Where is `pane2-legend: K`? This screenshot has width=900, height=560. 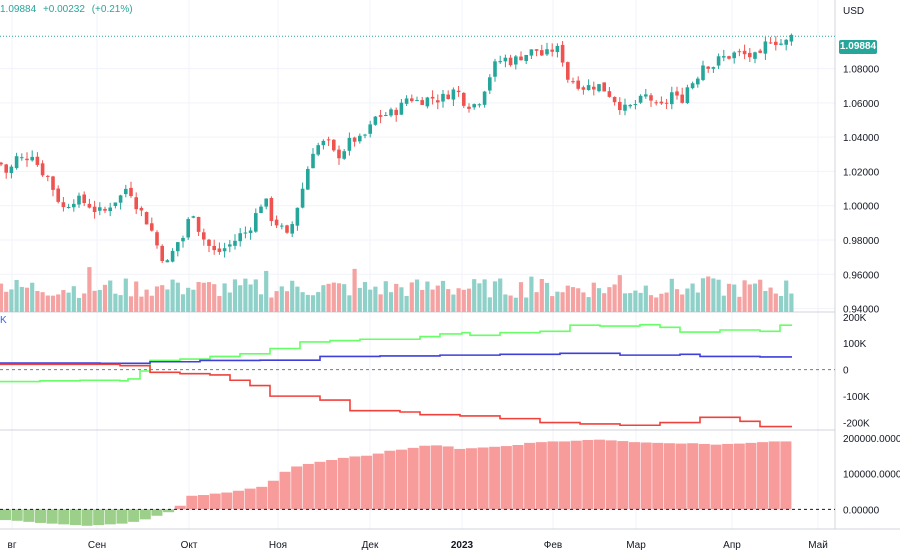 pane2-legend: K is located at coordinates (3, 320).